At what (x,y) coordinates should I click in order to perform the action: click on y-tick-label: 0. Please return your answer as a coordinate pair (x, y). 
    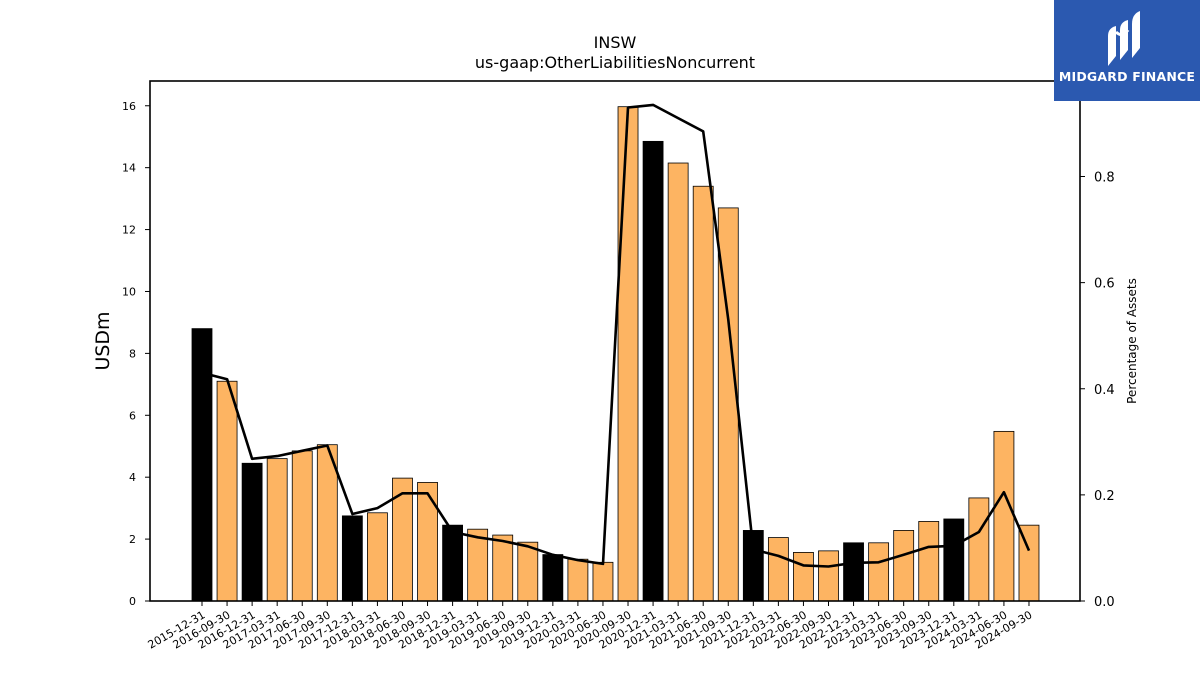
    Looking at the image, I should click on (132, 601).